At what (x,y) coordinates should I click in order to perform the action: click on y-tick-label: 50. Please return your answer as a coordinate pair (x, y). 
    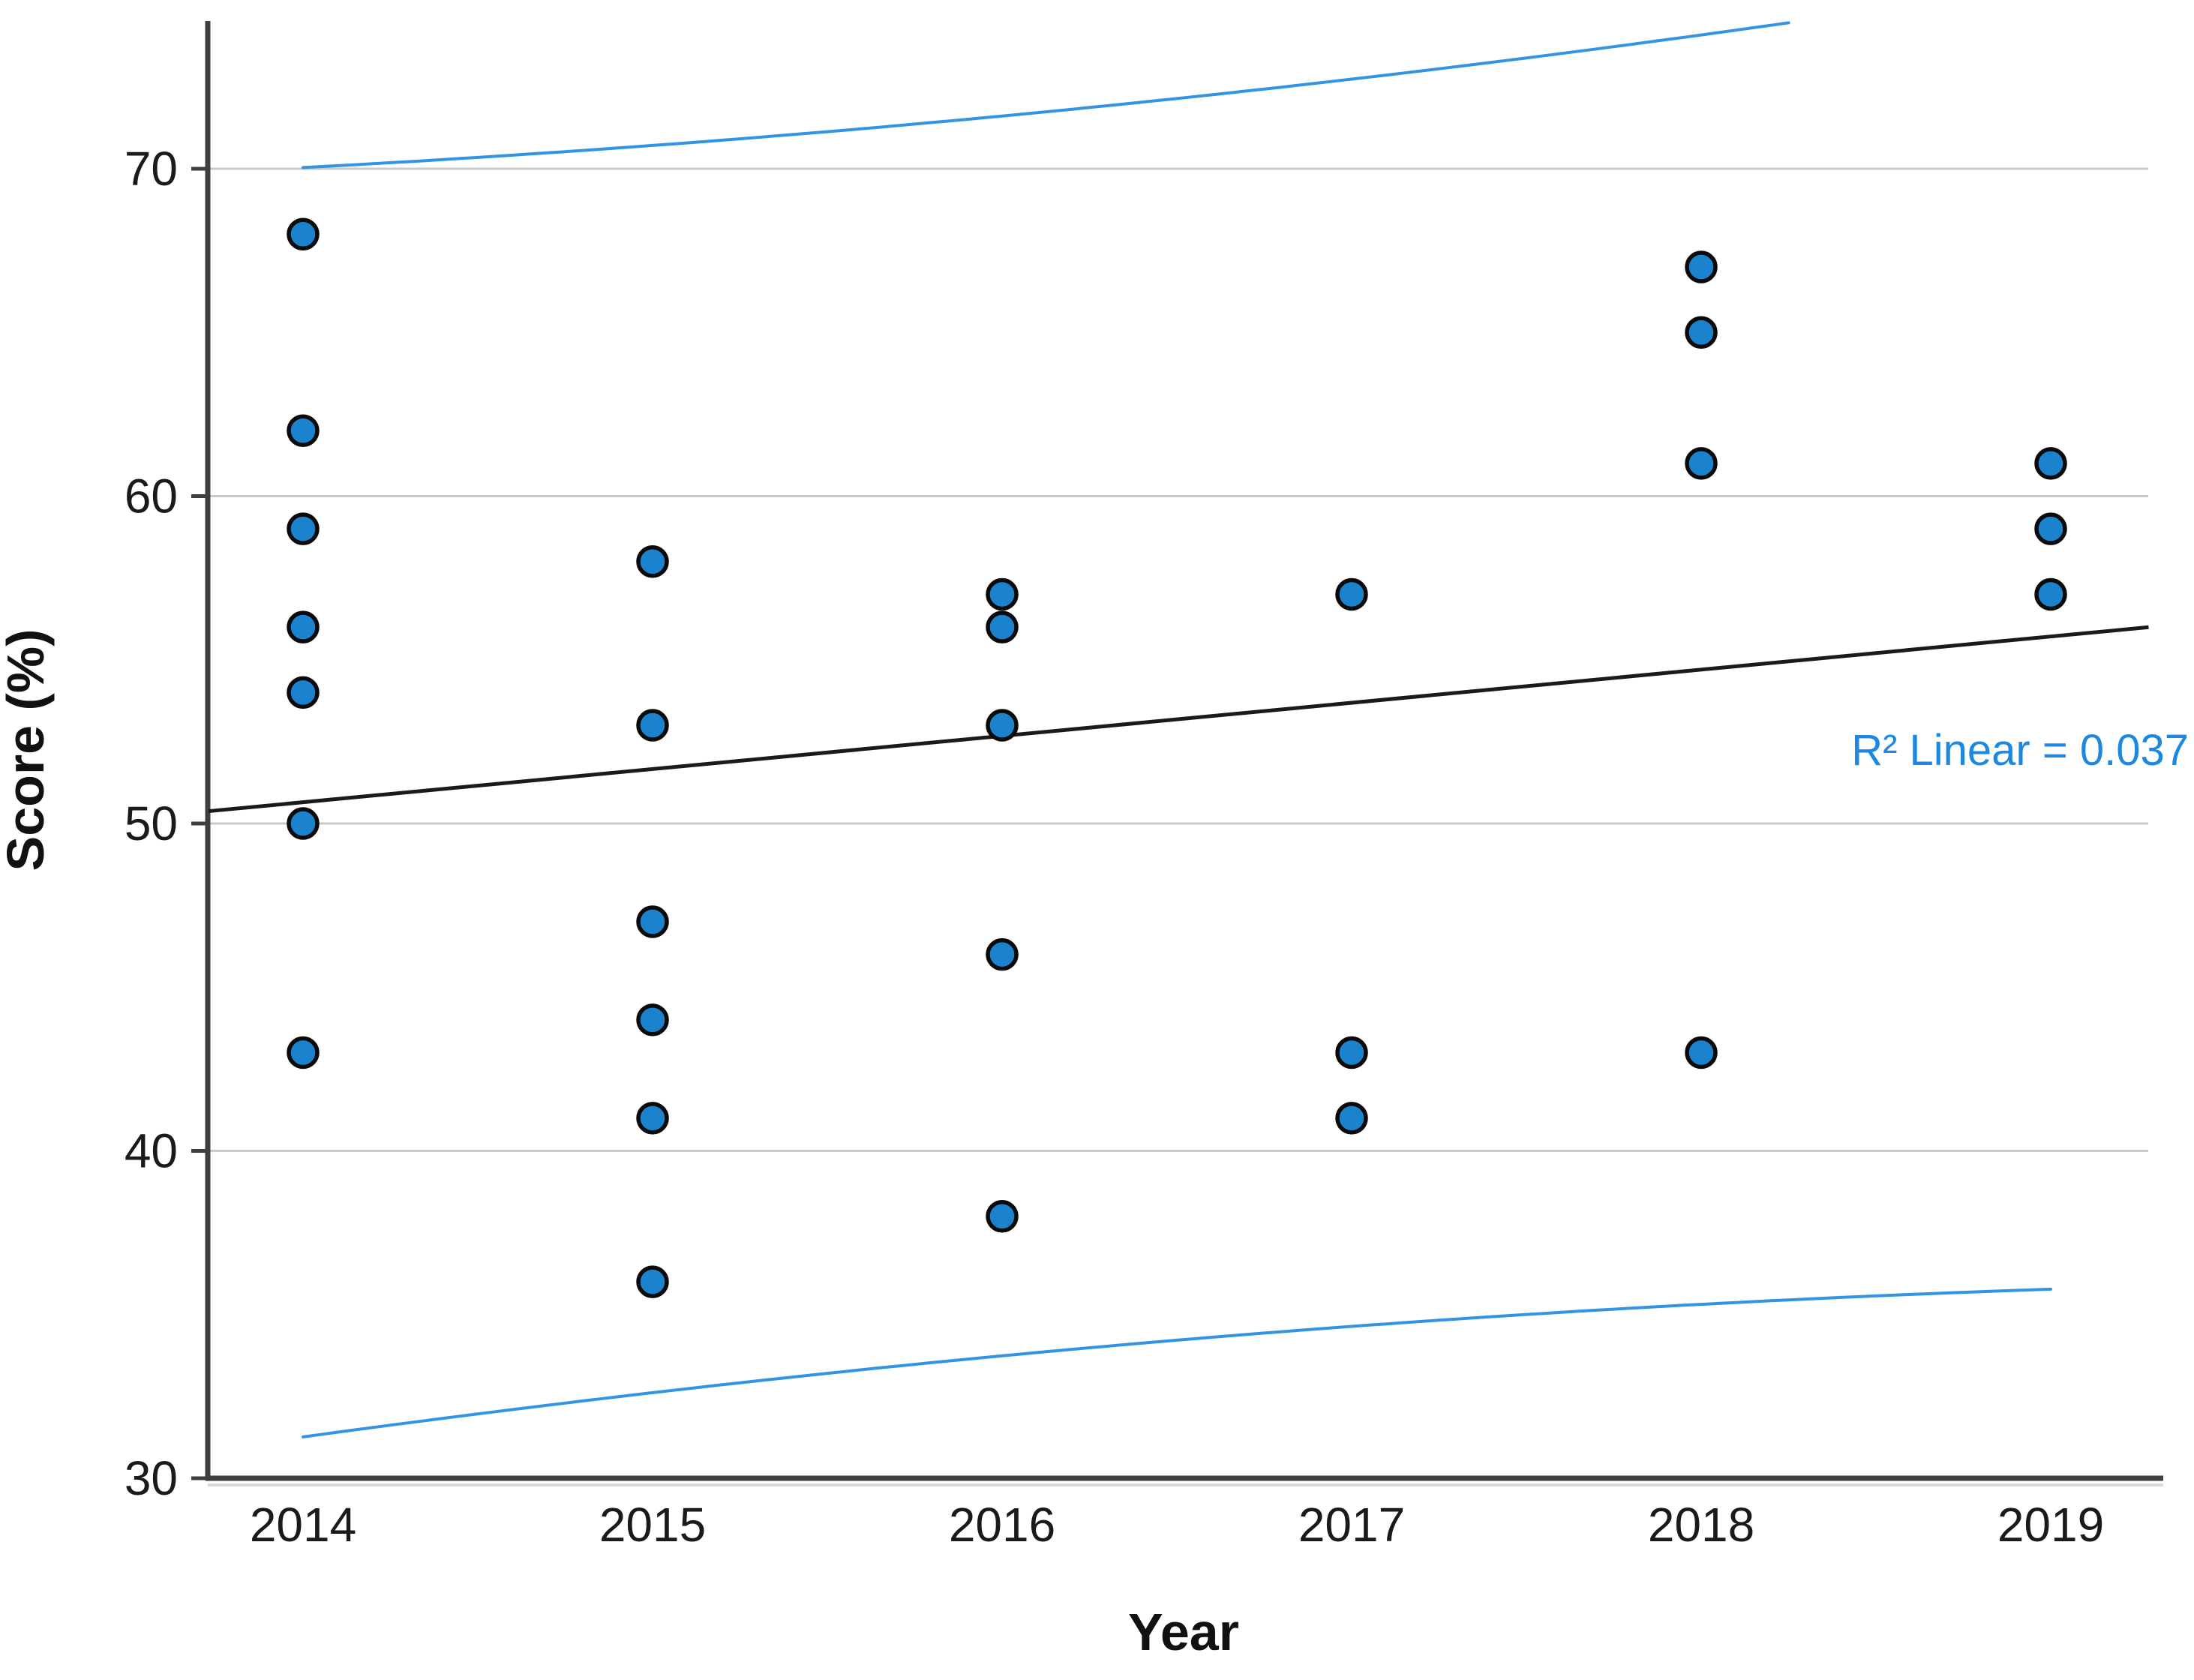
    Looking at the image, I should click on (152, 823).